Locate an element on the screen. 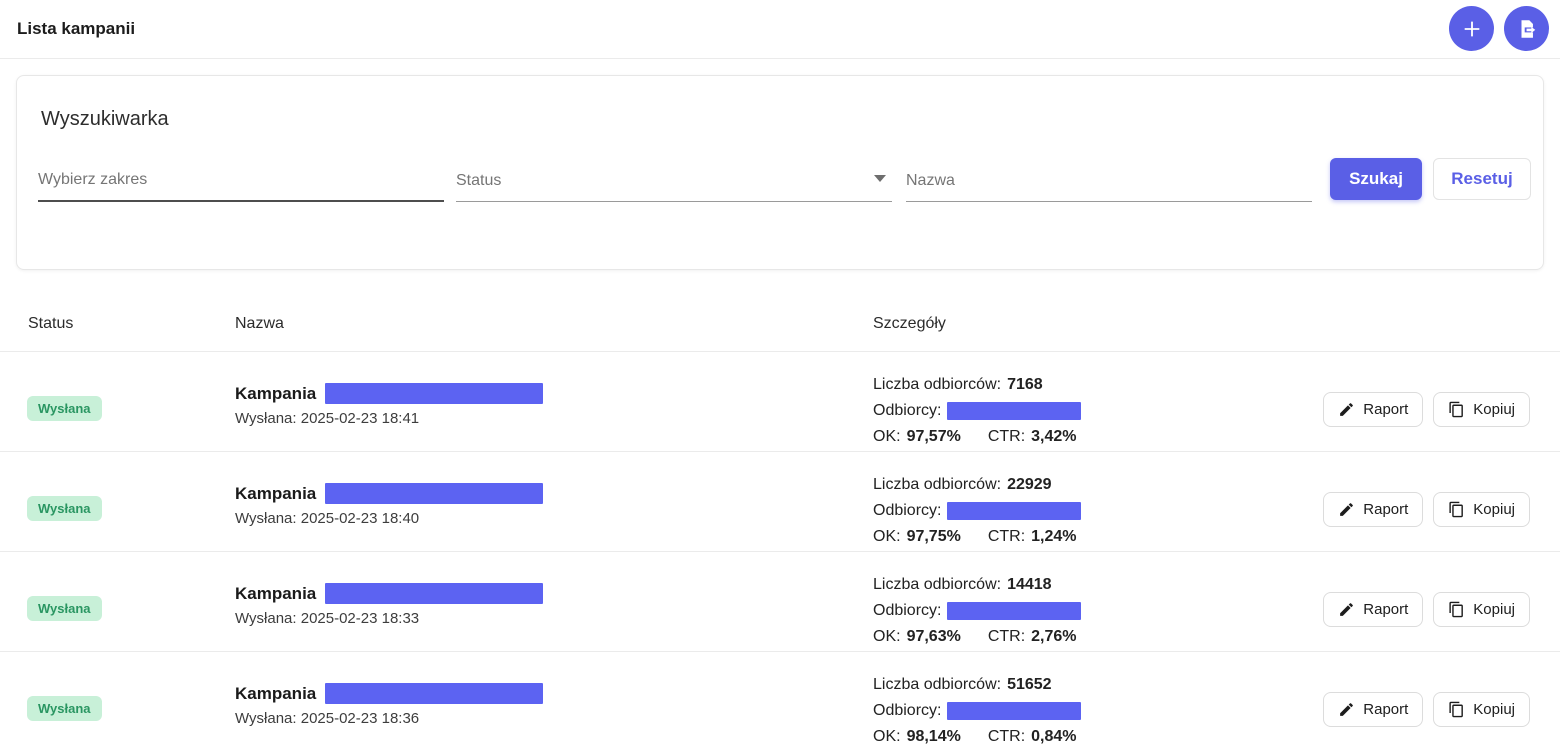  plus-icon is located at coordinates (1472, 29).